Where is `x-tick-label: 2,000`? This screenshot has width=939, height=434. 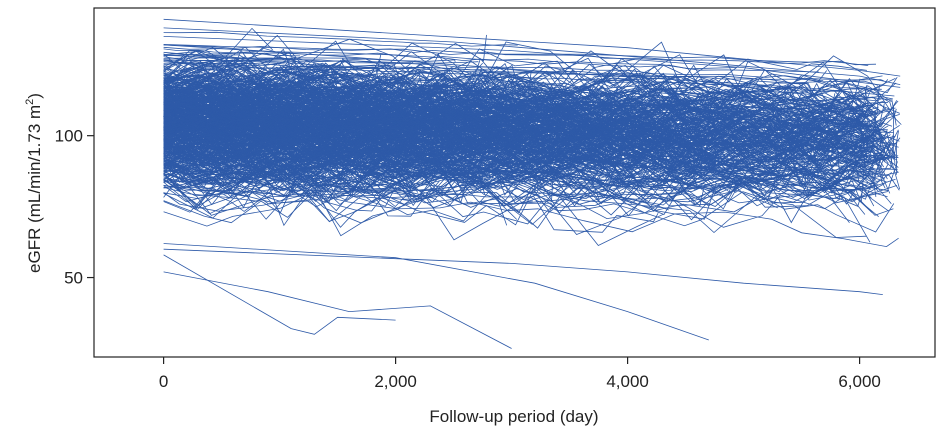 x-tick-label: 2,000 is located at coordinates (395, 381).